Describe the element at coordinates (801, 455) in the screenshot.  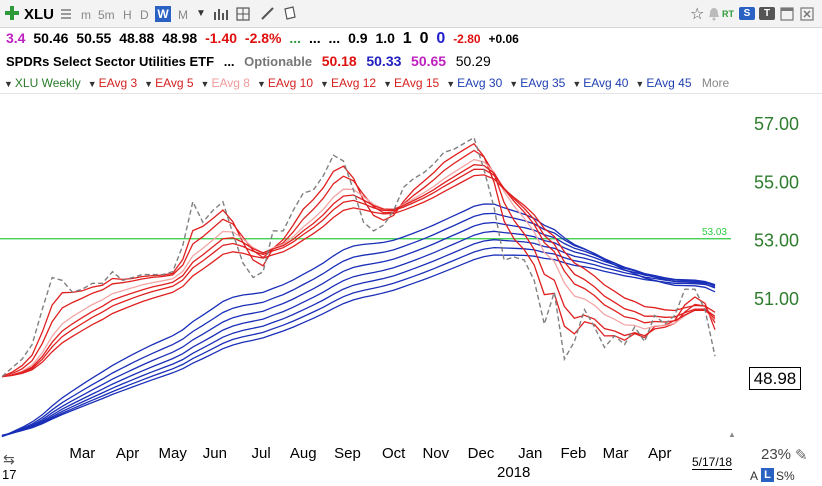
I see `edit-icon: ✎` at that location.